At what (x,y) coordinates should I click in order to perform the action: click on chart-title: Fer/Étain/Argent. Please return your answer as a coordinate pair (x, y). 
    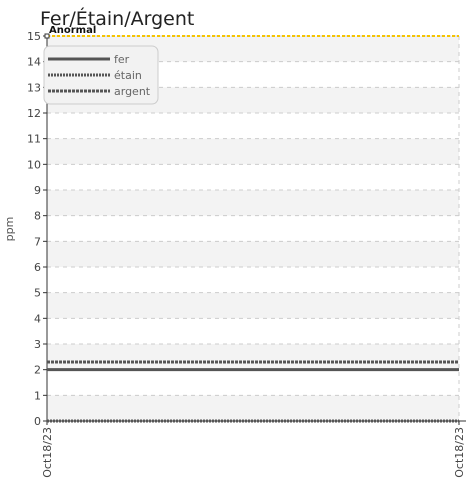
    Looking at the image, I should click on (117, 18).